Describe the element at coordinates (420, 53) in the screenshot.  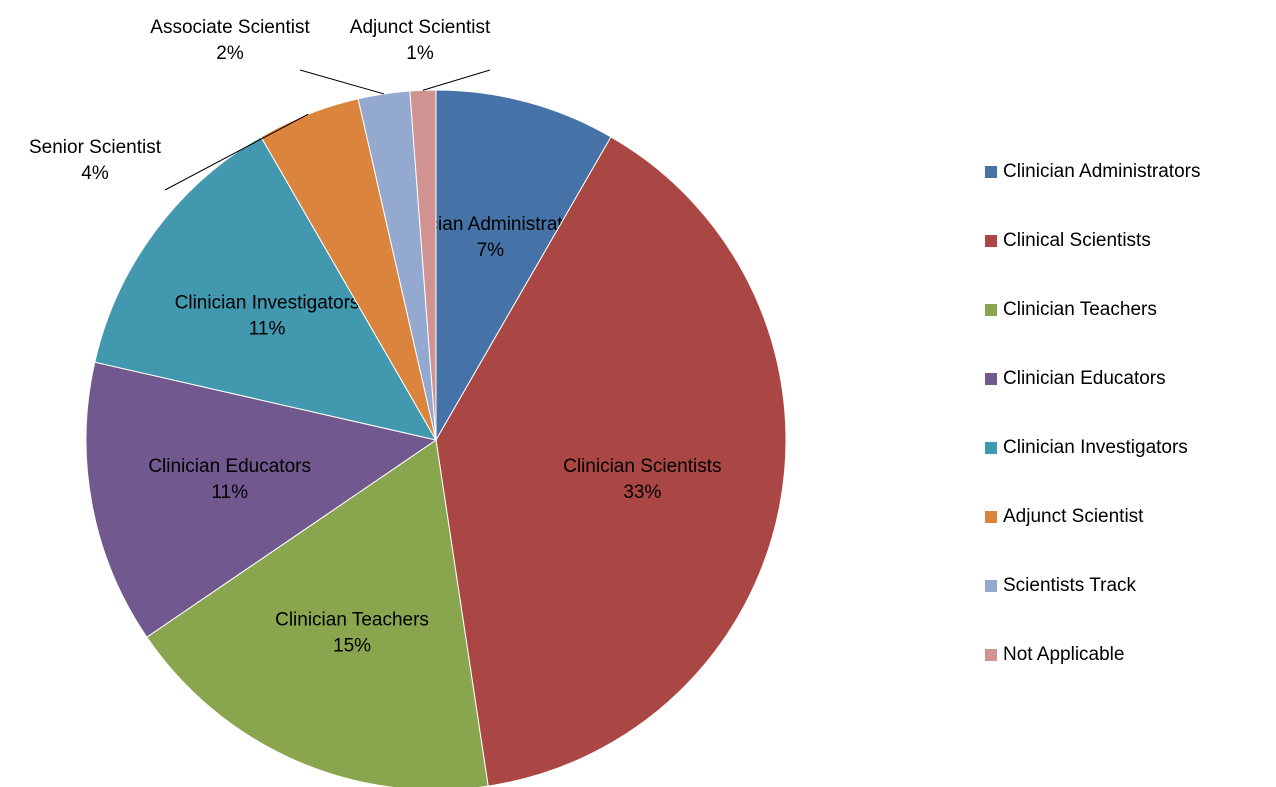
I see `slice-value-label: 1%` at that location.